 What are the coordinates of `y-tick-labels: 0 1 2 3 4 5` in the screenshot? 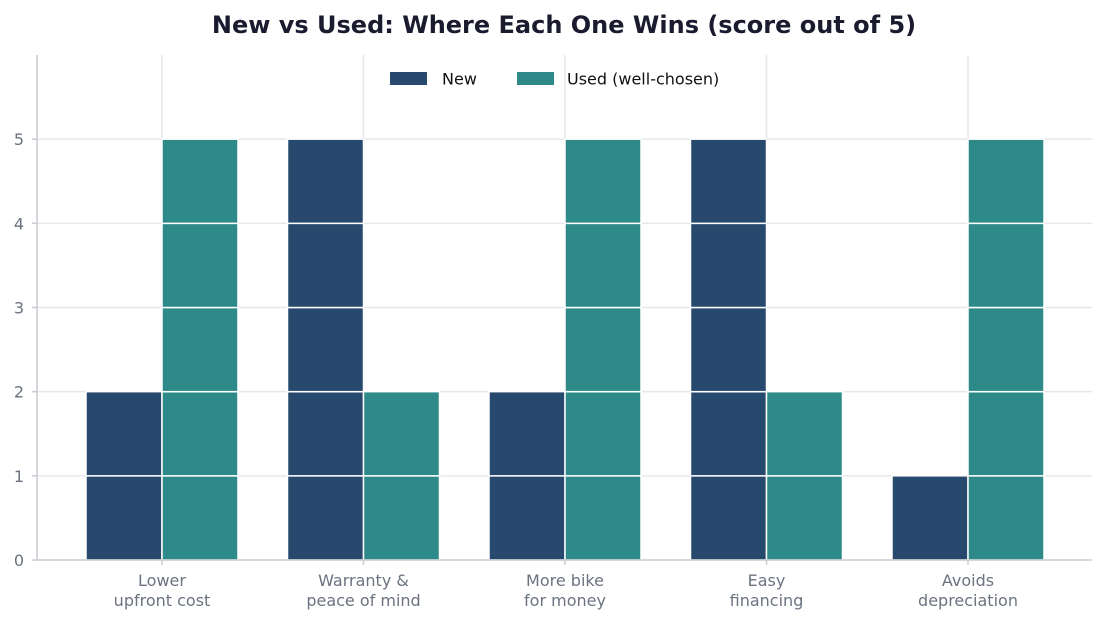 It's located at (25, 350).